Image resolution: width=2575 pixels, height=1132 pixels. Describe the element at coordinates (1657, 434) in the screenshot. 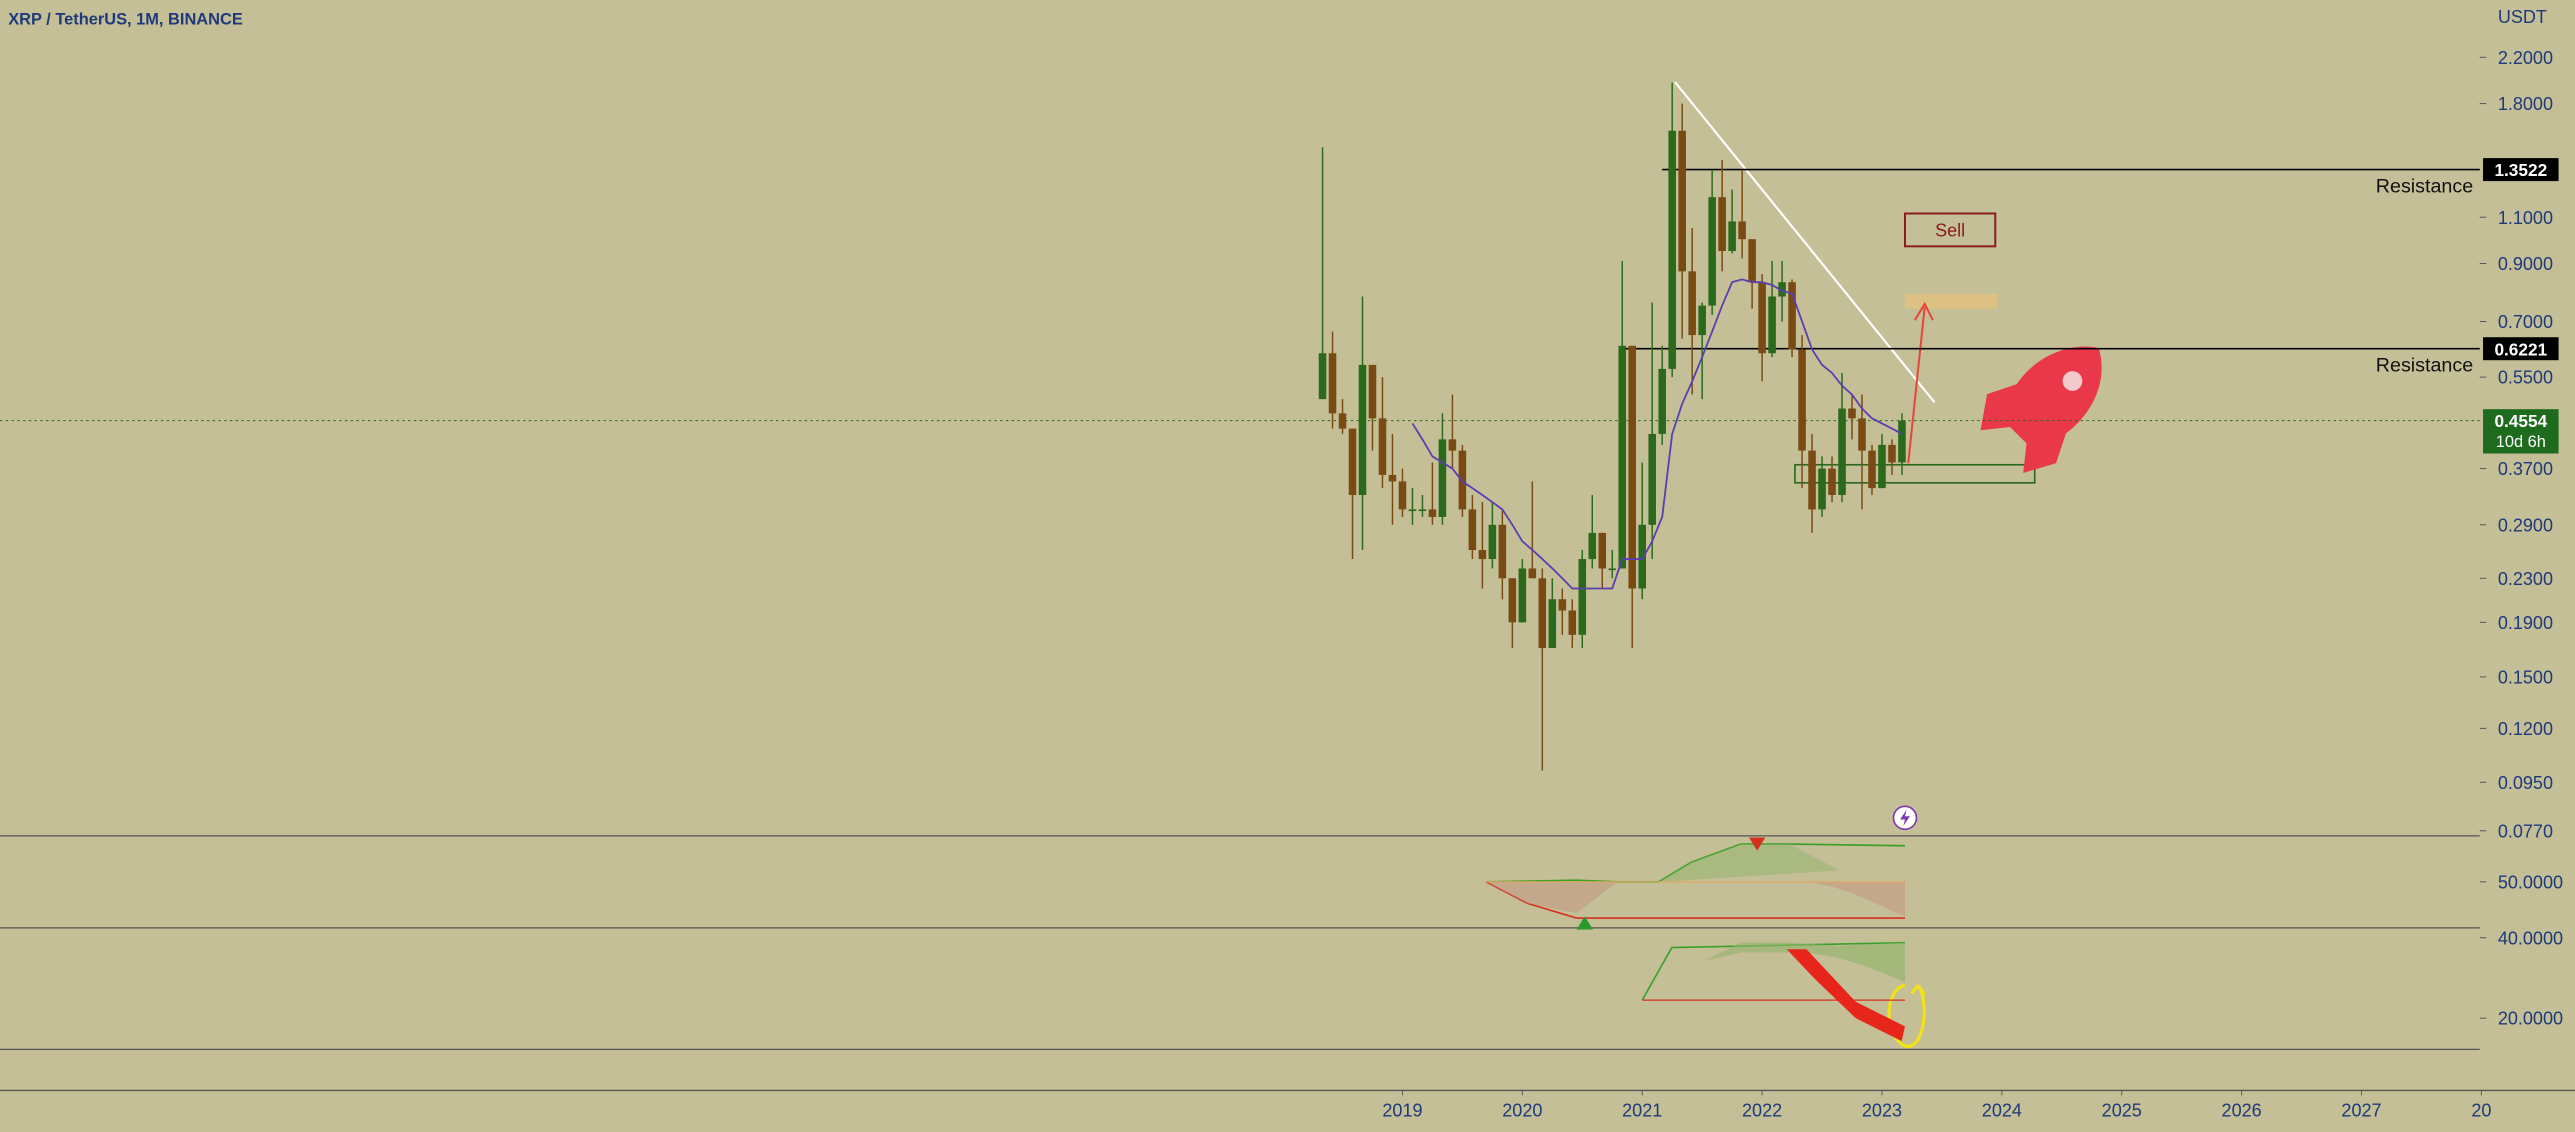

I see `moving-average` at that location.